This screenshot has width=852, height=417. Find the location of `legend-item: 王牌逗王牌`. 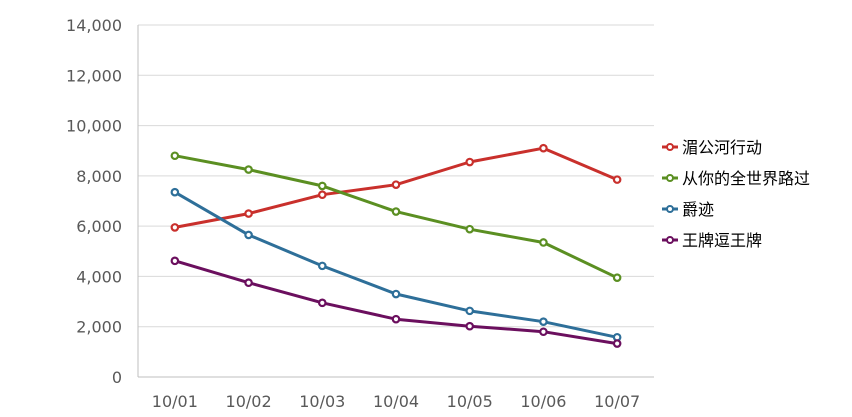

legend-item: 王牌逗王牌 is located at coordinates (712, 240).